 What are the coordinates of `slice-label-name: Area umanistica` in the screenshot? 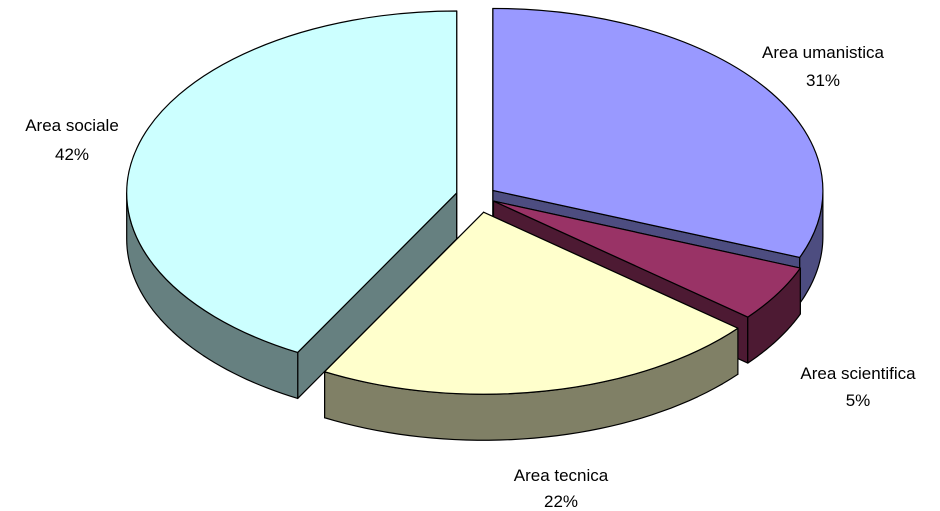 It's located at (823, 52).